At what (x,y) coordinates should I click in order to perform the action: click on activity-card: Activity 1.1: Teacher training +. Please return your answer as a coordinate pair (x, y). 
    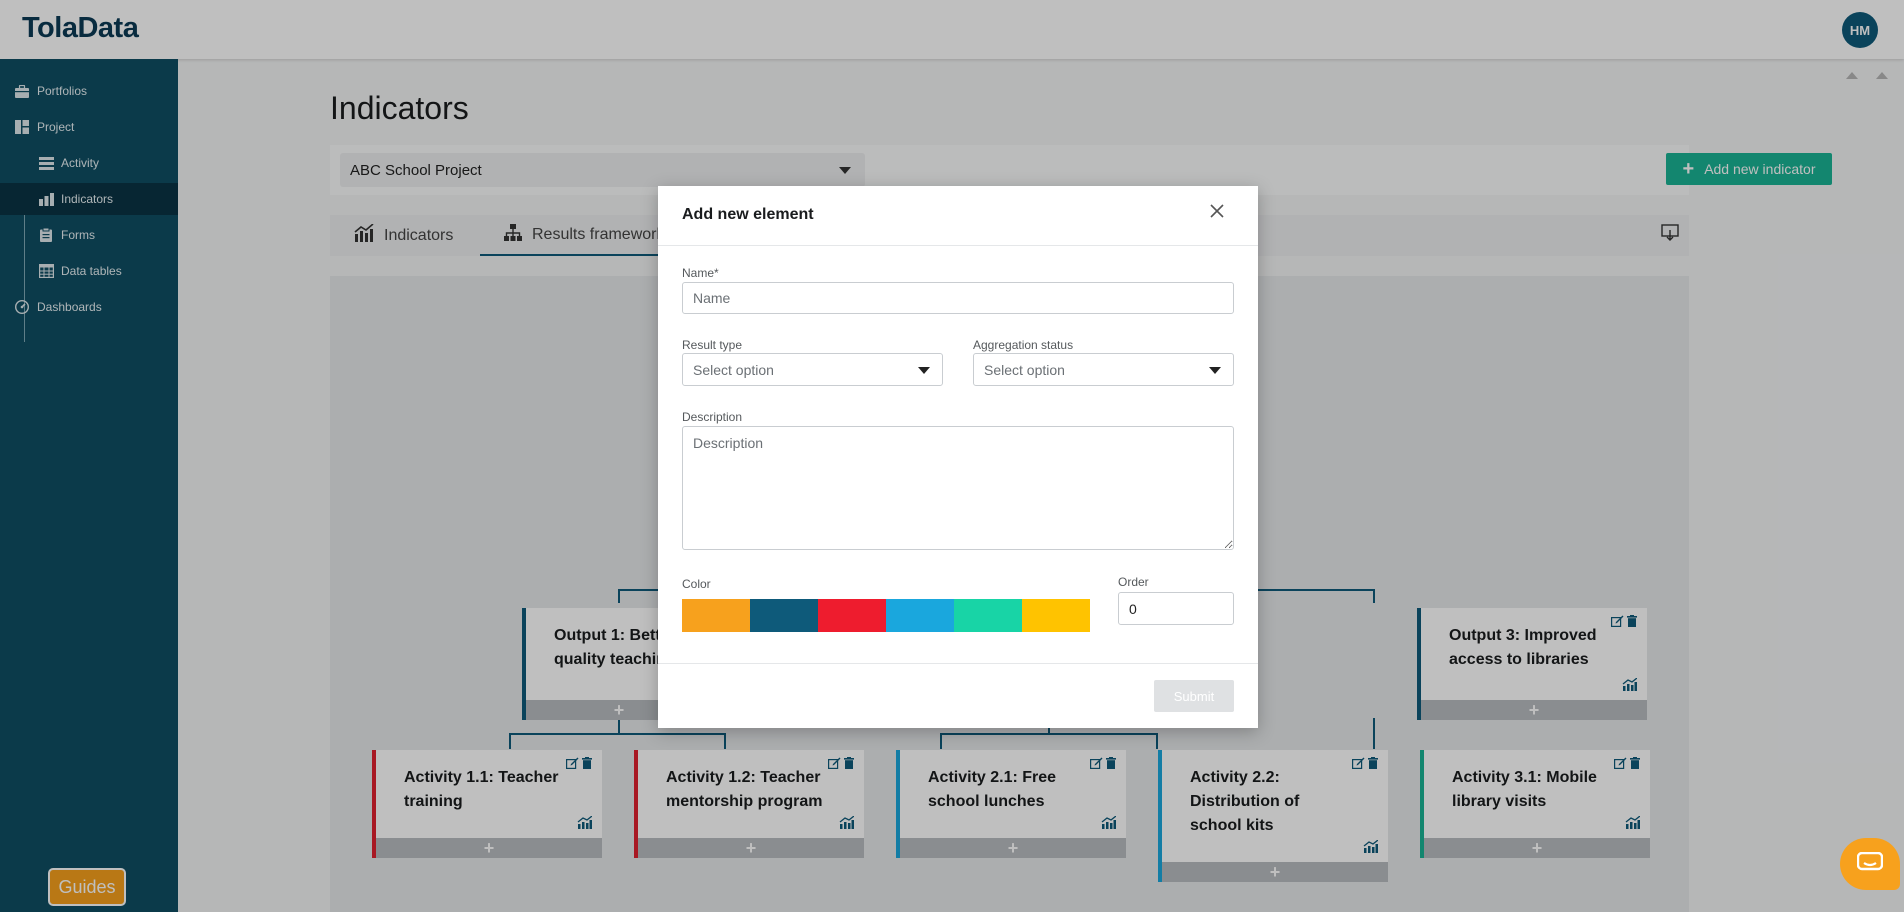
    Looking at the image, I should click on (487, 804).